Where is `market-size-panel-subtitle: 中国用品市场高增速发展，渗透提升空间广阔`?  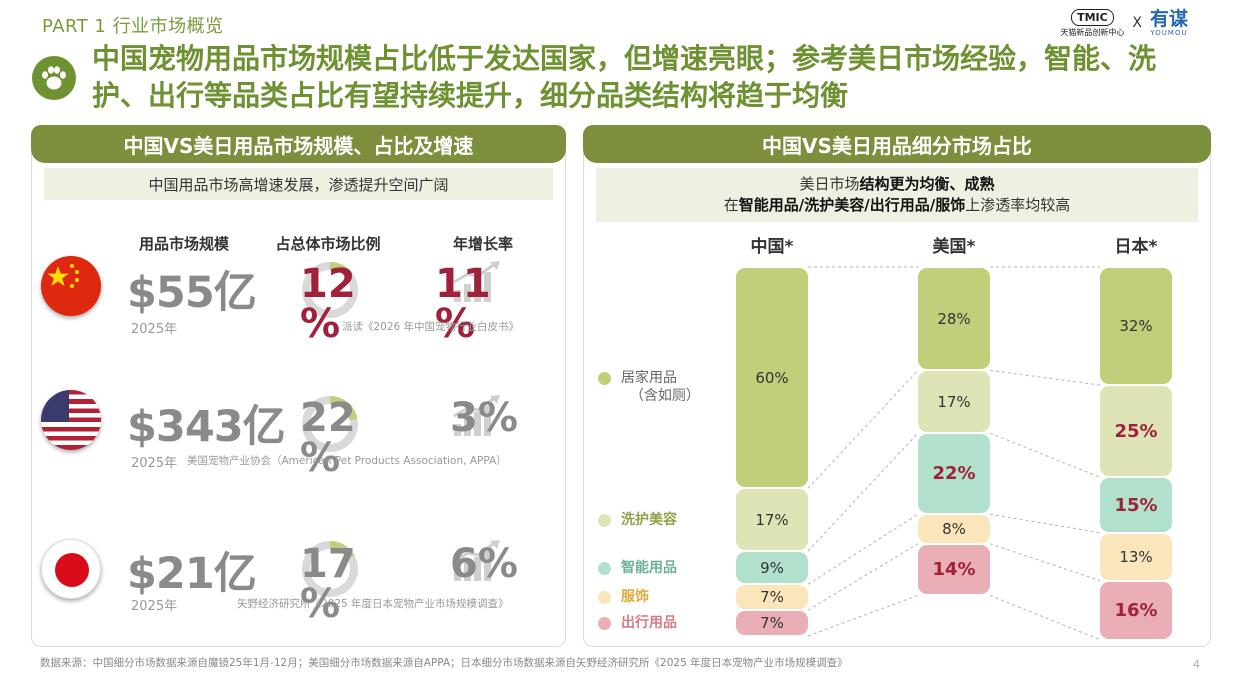
market-size-panel-subtitle: 中国用品市场高增速发展，渗透提升空间广阔 is located at coordinates (298, 184).